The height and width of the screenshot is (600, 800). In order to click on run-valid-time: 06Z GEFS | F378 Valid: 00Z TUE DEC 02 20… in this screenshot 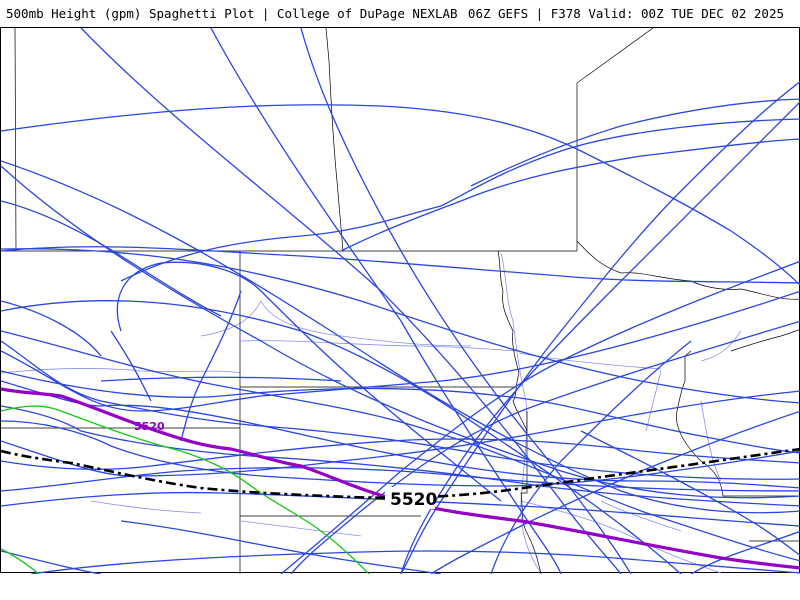, I will do `click(625, 13)`.